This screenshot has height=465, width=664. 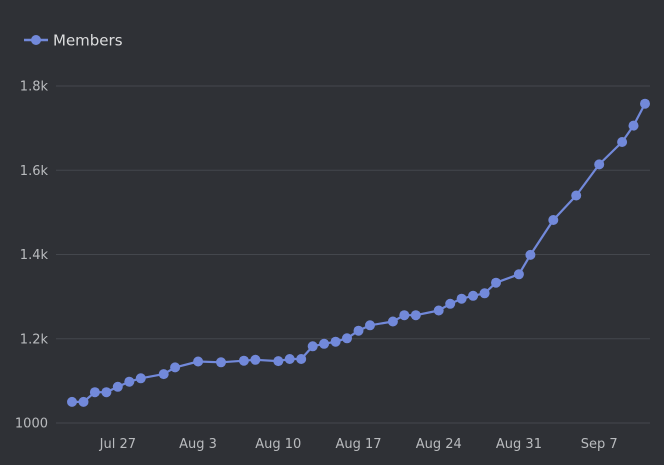 What do you see at coordinates (31, 424) in the screenshot?
I see `y-tick-label: 1000` at bounding box center [31, 424].